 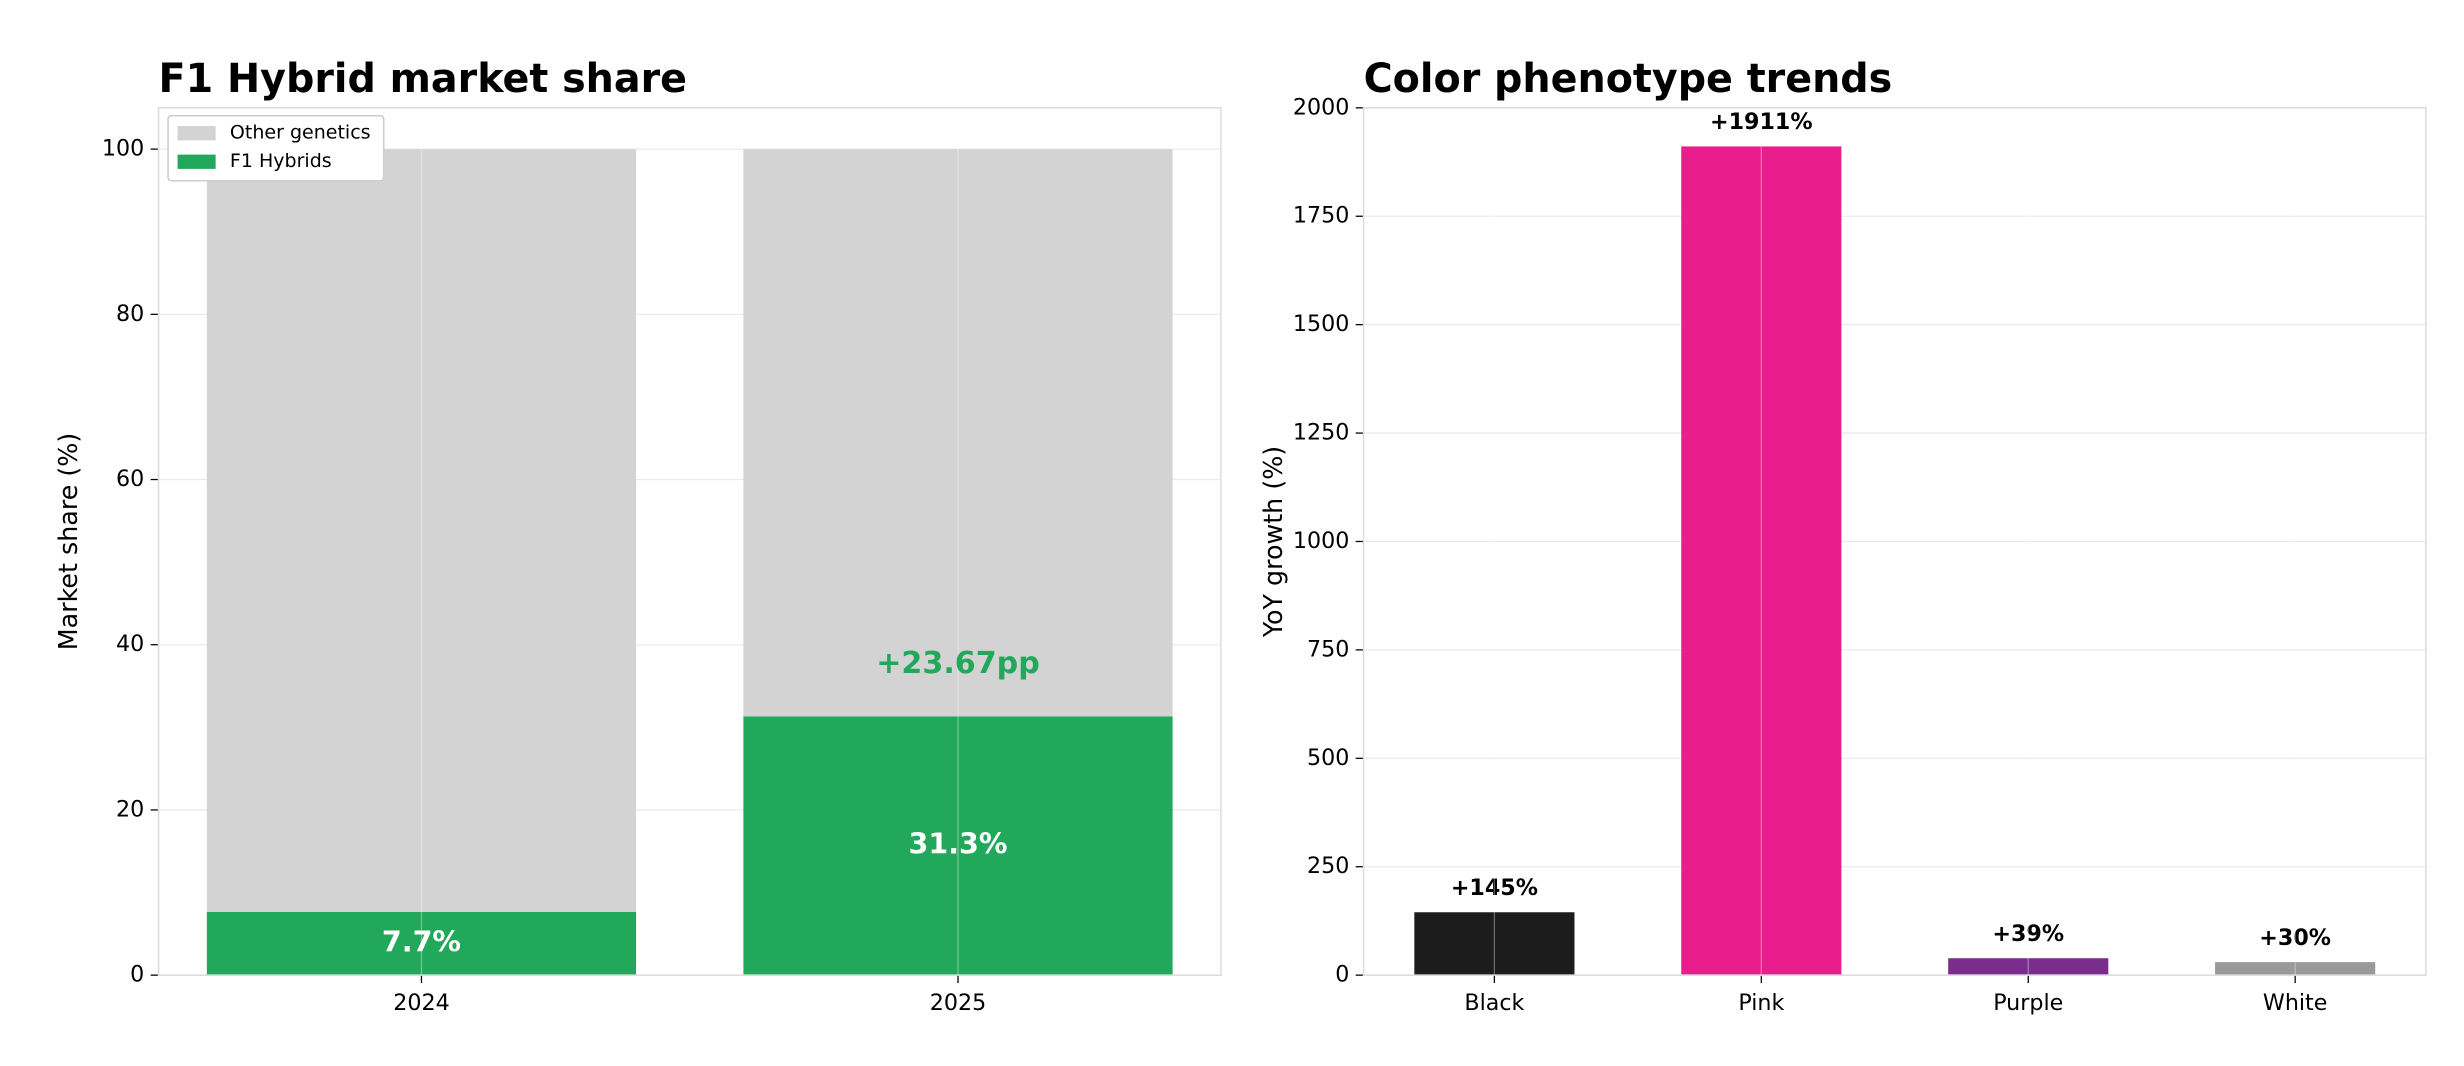 I want to click on x-tick-label: Purple, so click(x=2028, y=1003).